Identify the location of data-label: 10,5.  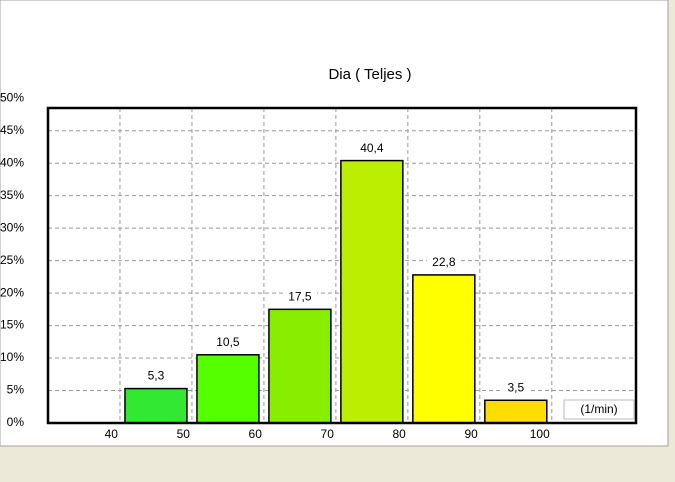
(228, 342).